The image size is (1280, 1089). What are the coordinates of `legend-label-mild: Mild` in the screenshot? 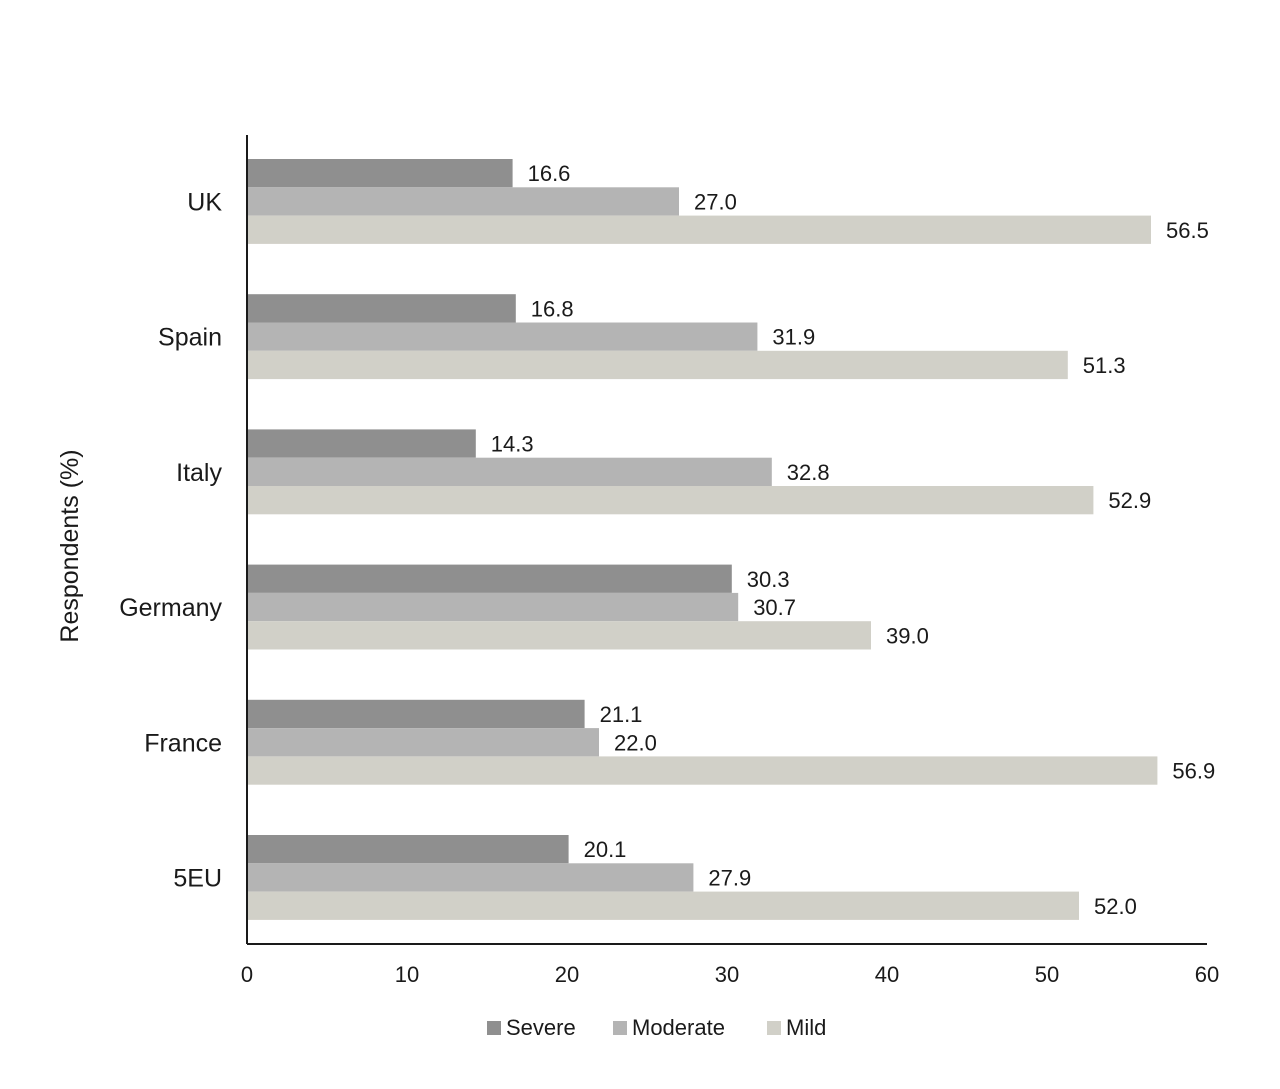 It's located at (806, 1027).